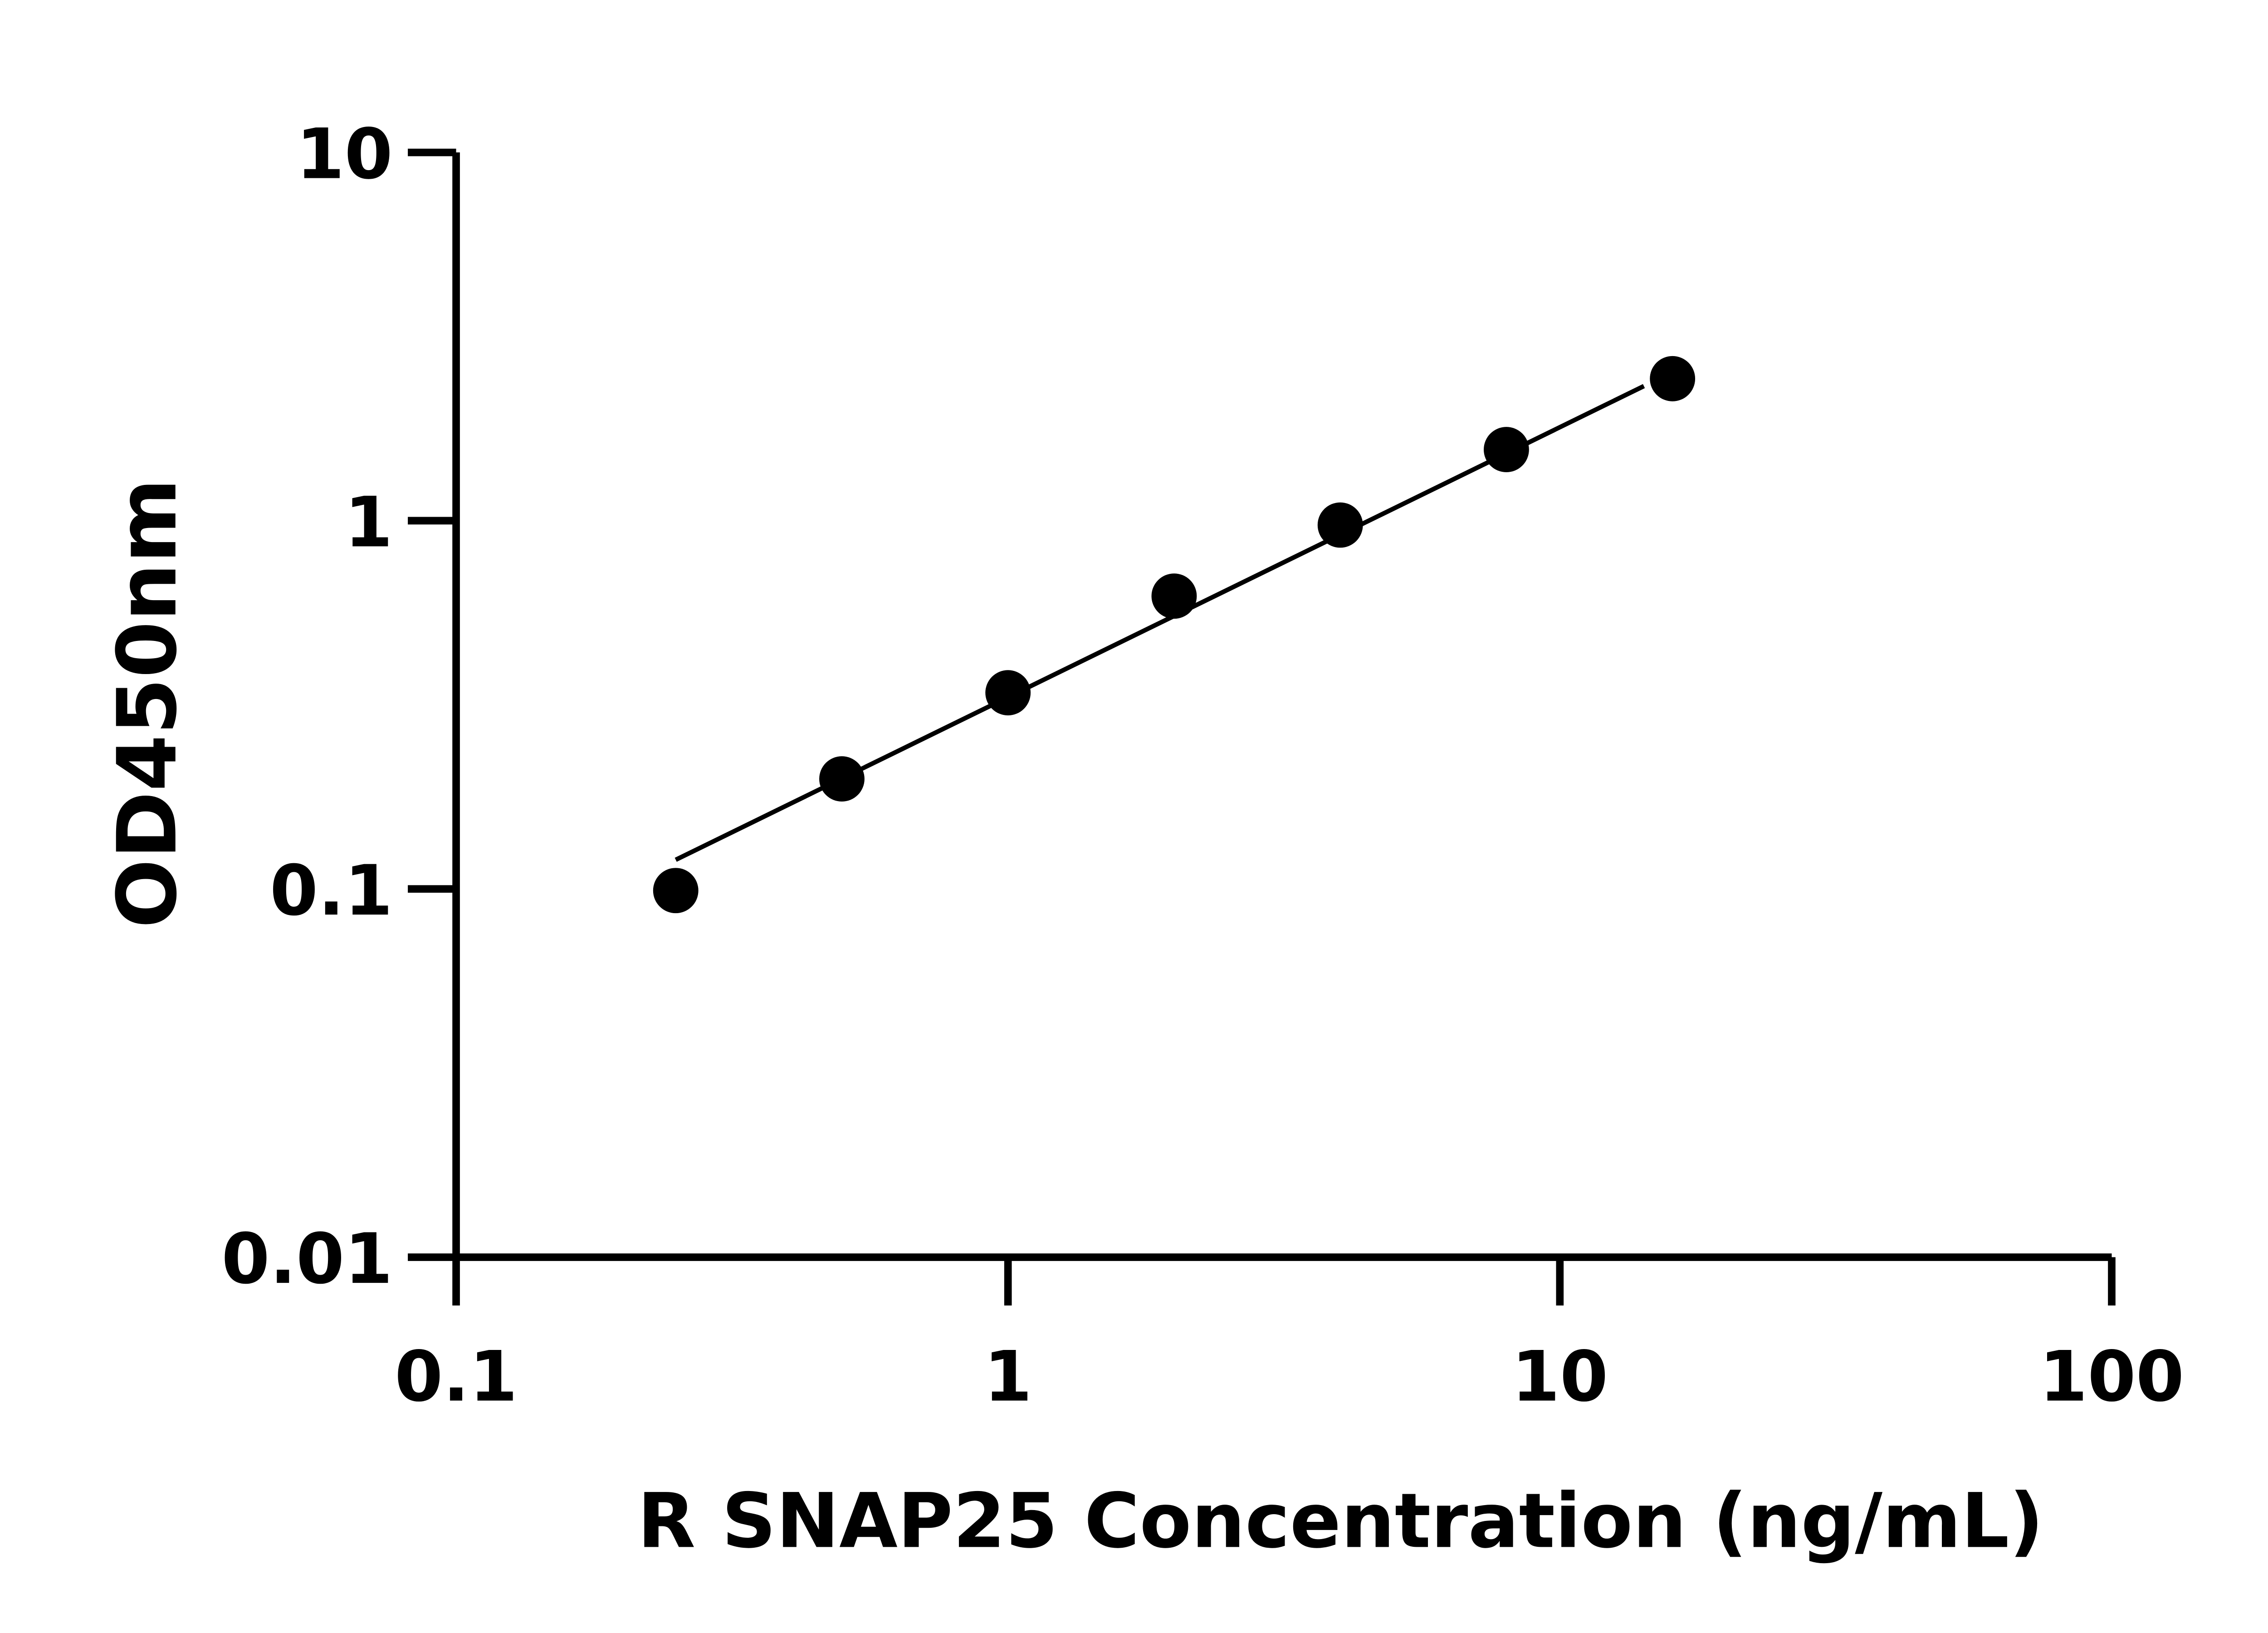 The height and width of the screenshot is (1633, 2268). Describe the element at coordinates (1560, 1377) in the screenshot. I see `x-tick-label: 10` at that location.